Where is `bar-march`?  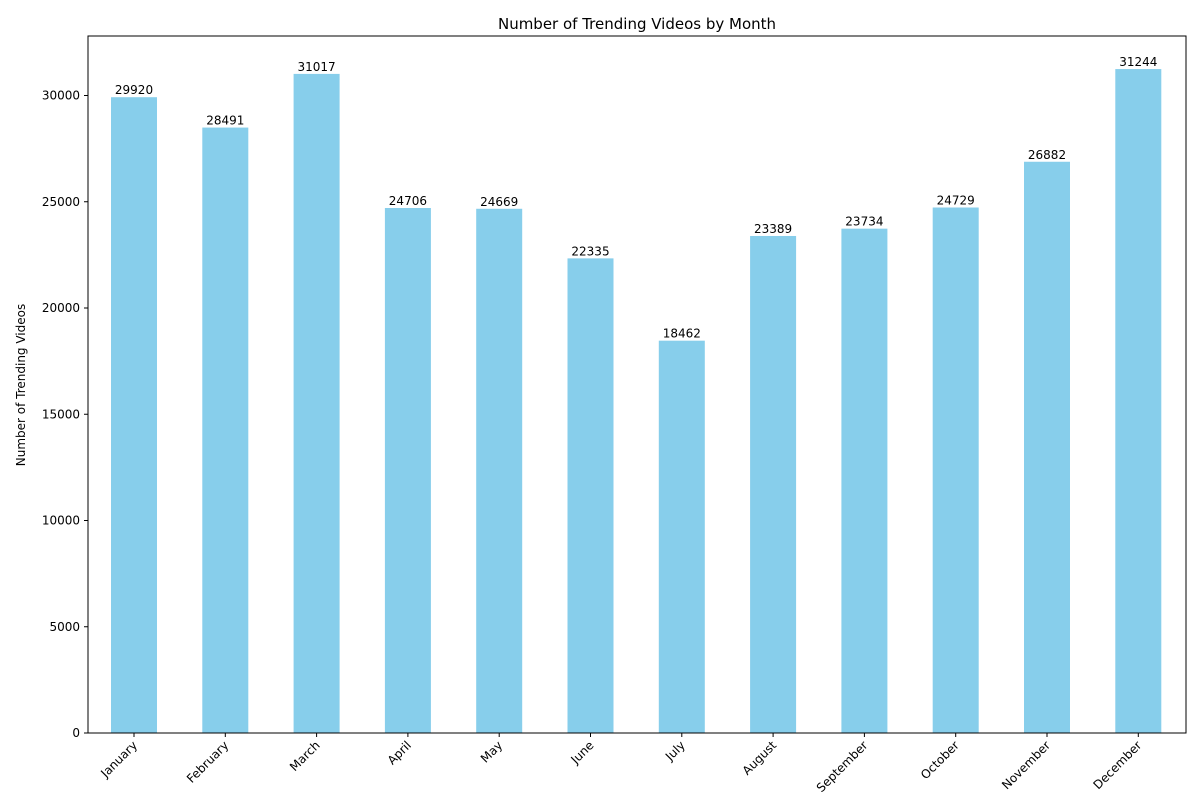
bar-march is located at coordinates (316, 403).